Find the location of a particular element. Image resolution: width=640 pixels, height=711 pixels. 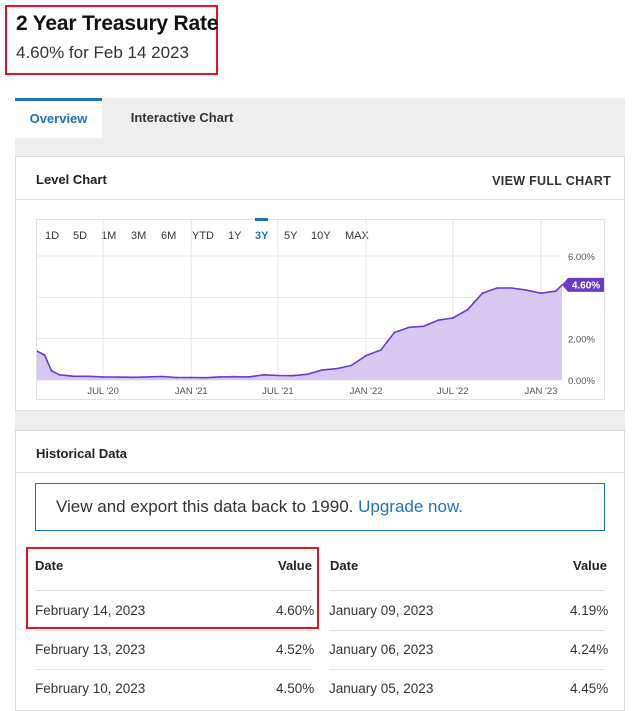

right-row-2-date: January 06, 2023 is located at coordinates (381, 649).